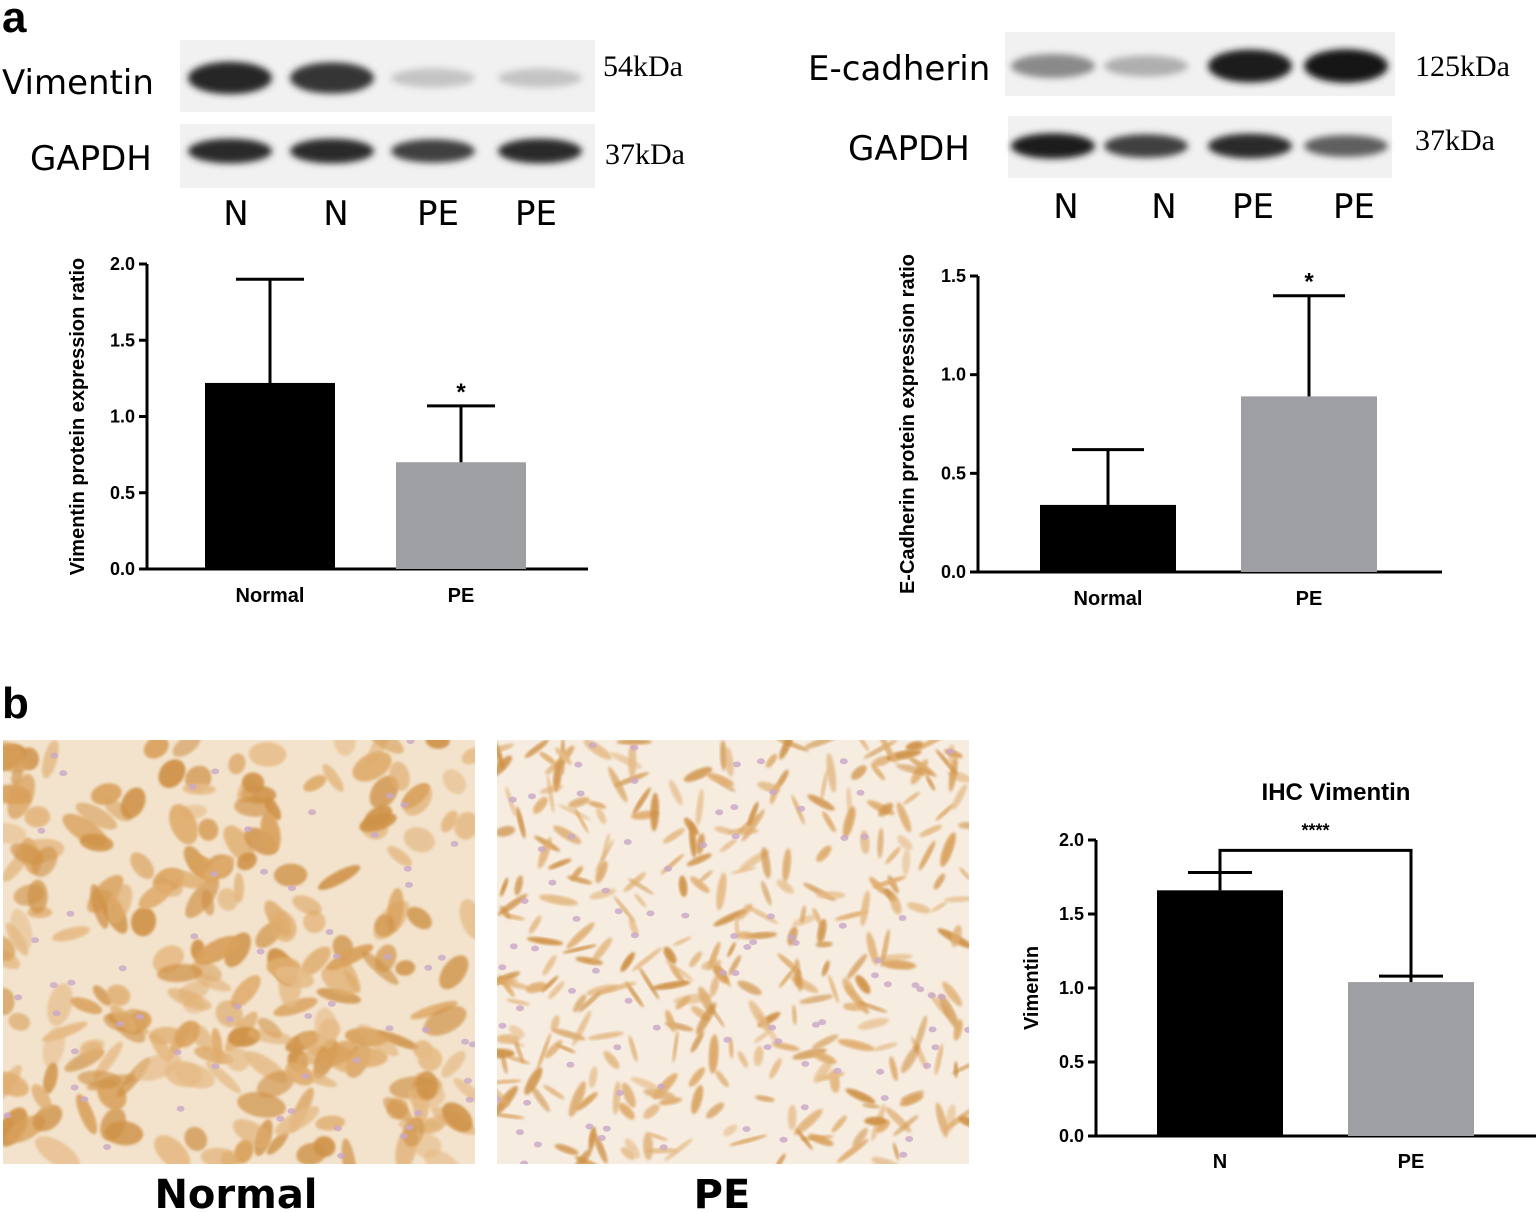  What do you see at coordinates (643, 66) in the screenshot?
I see `blot-protein-kda: 54kDa` at bounding box center [643, 66].